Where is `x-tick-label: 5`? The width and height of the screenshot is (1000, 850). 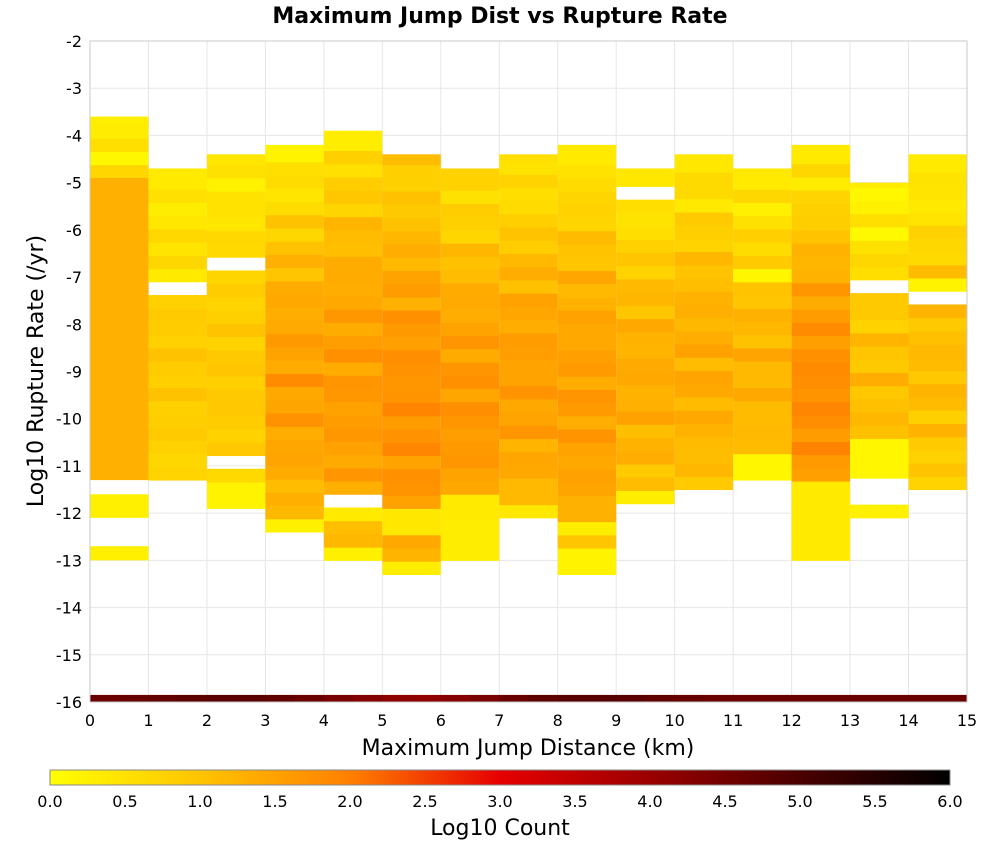
x-tick-label: 5 is located at coordinates (382, 720).